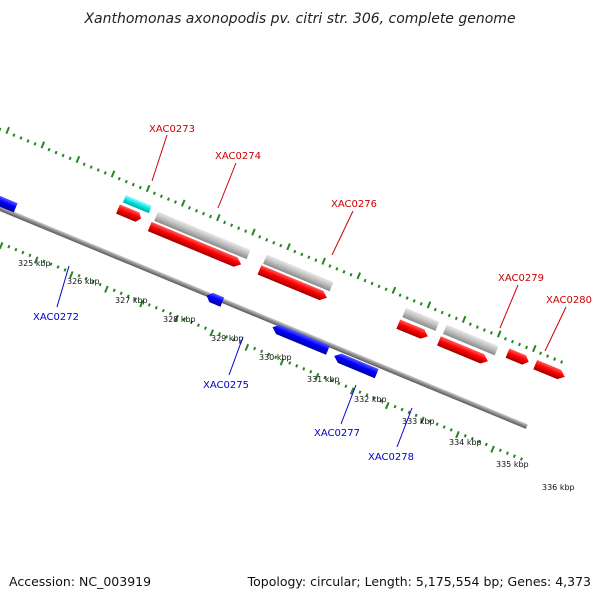  I want to click on gene-label-xac0274: XAC0274, so click(238, 156).